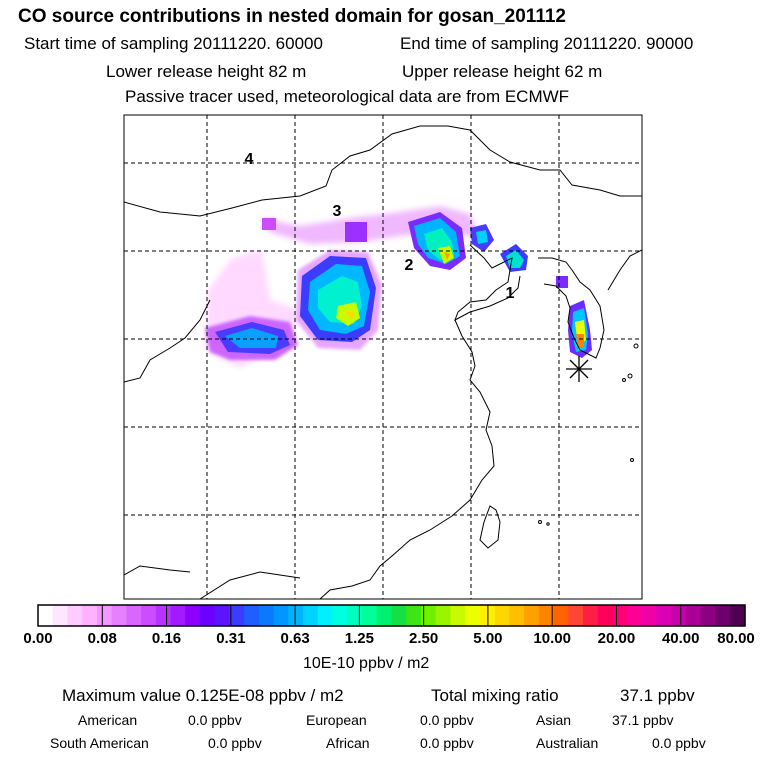 Image resolution: width=768 pixels, height=768 pixels. I want to click on end-time: End time of sampling 20111220. 90000, so click(547, 43).